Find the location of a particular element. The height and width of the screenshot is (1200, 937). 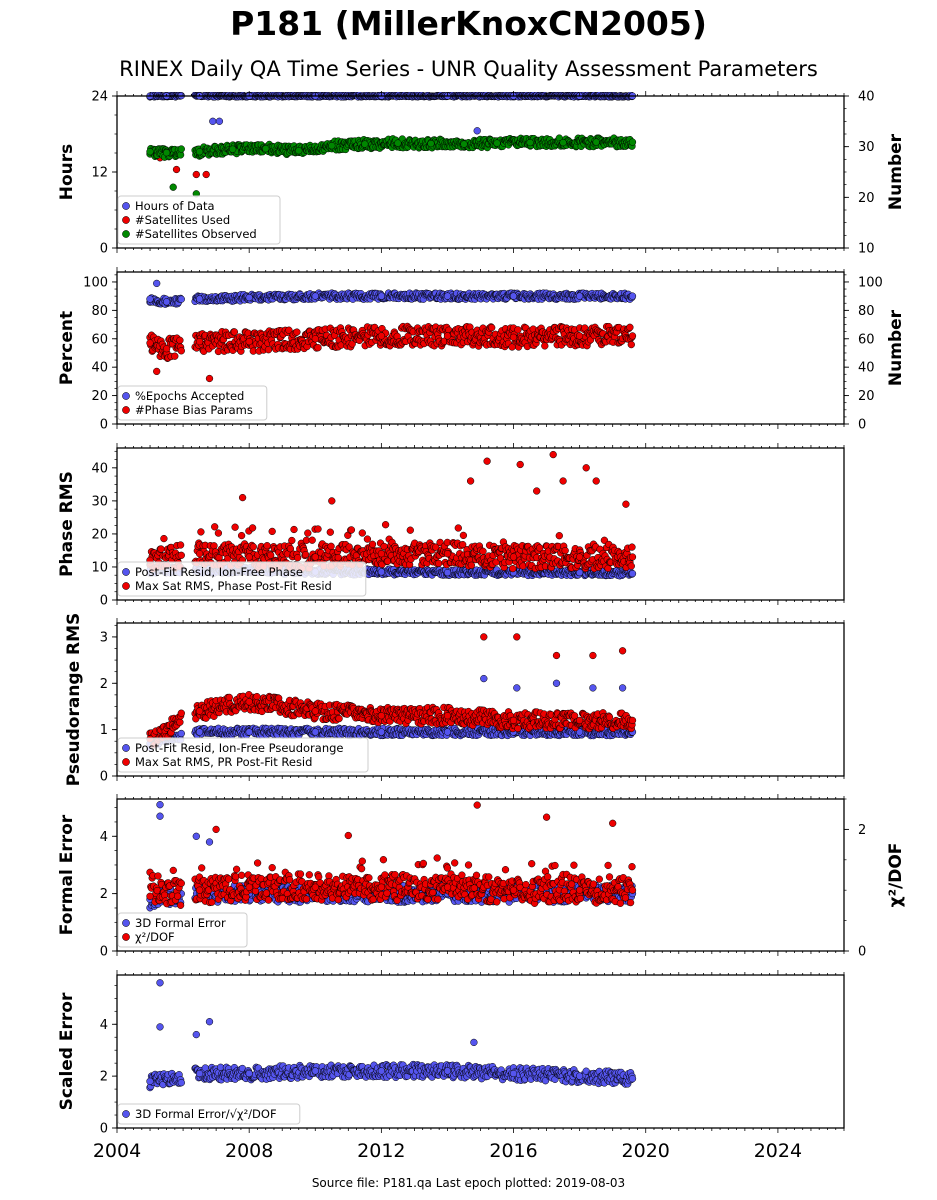

y-right-tick-label: 30 is located at coordinates (866, 147).